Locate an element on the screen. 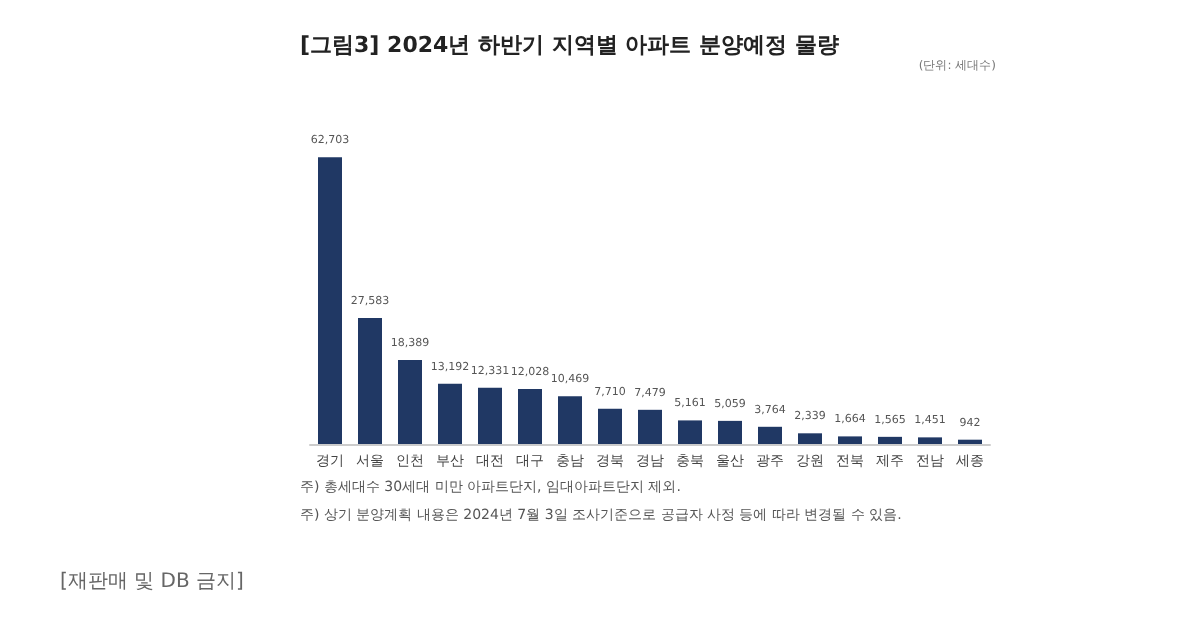 The height and width of the screenshot is (644, 1180). text: [재판매 및 DB 금지] is located at coordinates (152, 582).